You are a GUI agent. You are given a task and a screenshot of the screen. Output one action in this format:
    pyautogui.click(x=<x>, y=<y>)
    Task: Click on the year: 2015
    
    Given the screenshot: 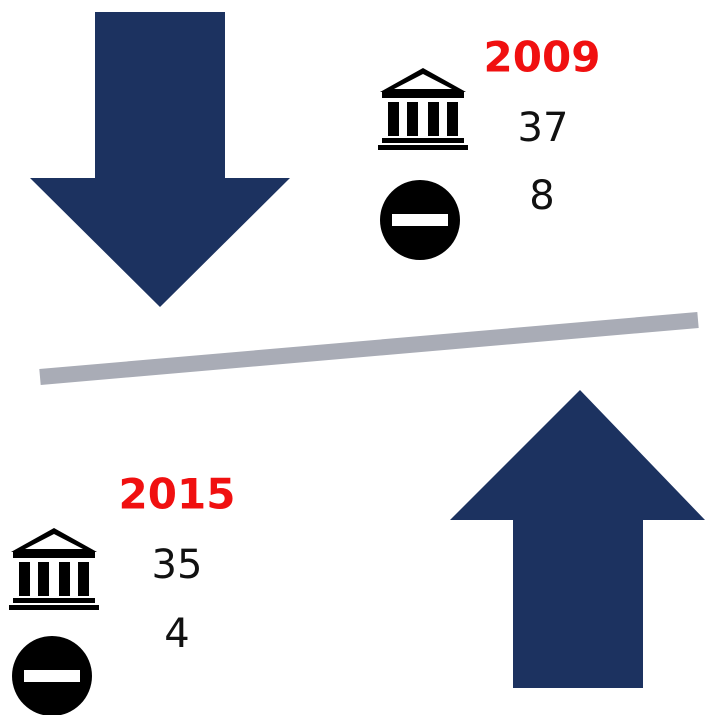 What is the action you would take?
    pyautogui.click(x=177, y=494)
    